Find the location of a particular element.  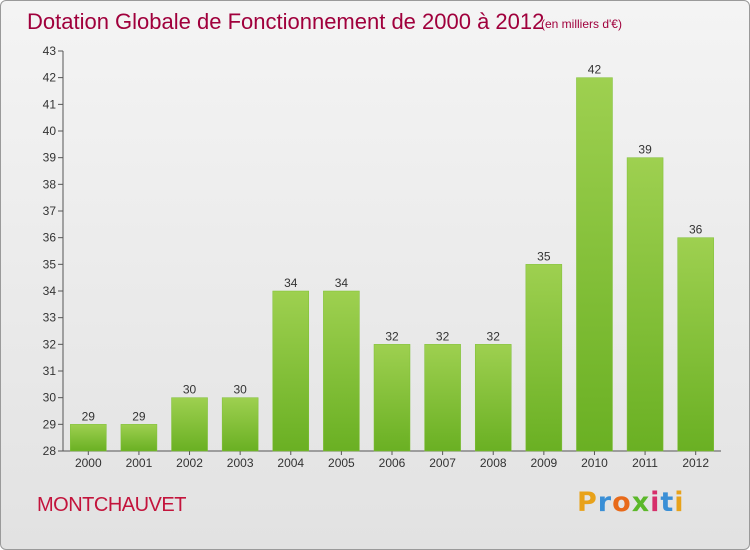

y-tick-label: 34 is located at coordinates (50, 291).